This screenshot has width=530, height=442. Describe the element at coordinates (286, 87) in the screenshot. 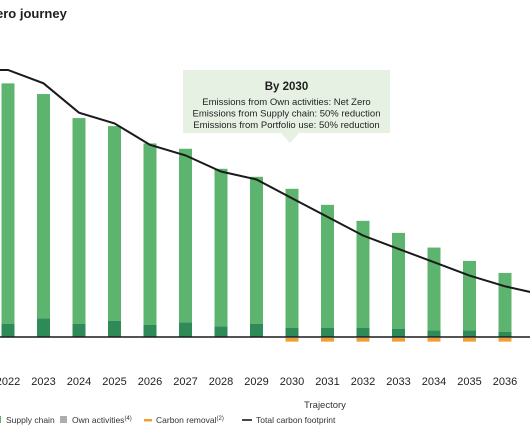

I see `callout-title: By 2030` at that location.